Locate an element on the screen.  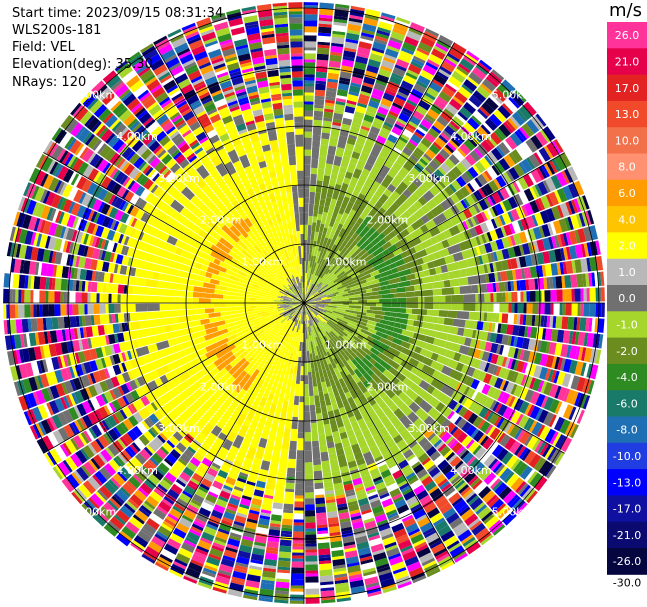
field-text: Field: VEL is located at coordinates (43, 47).